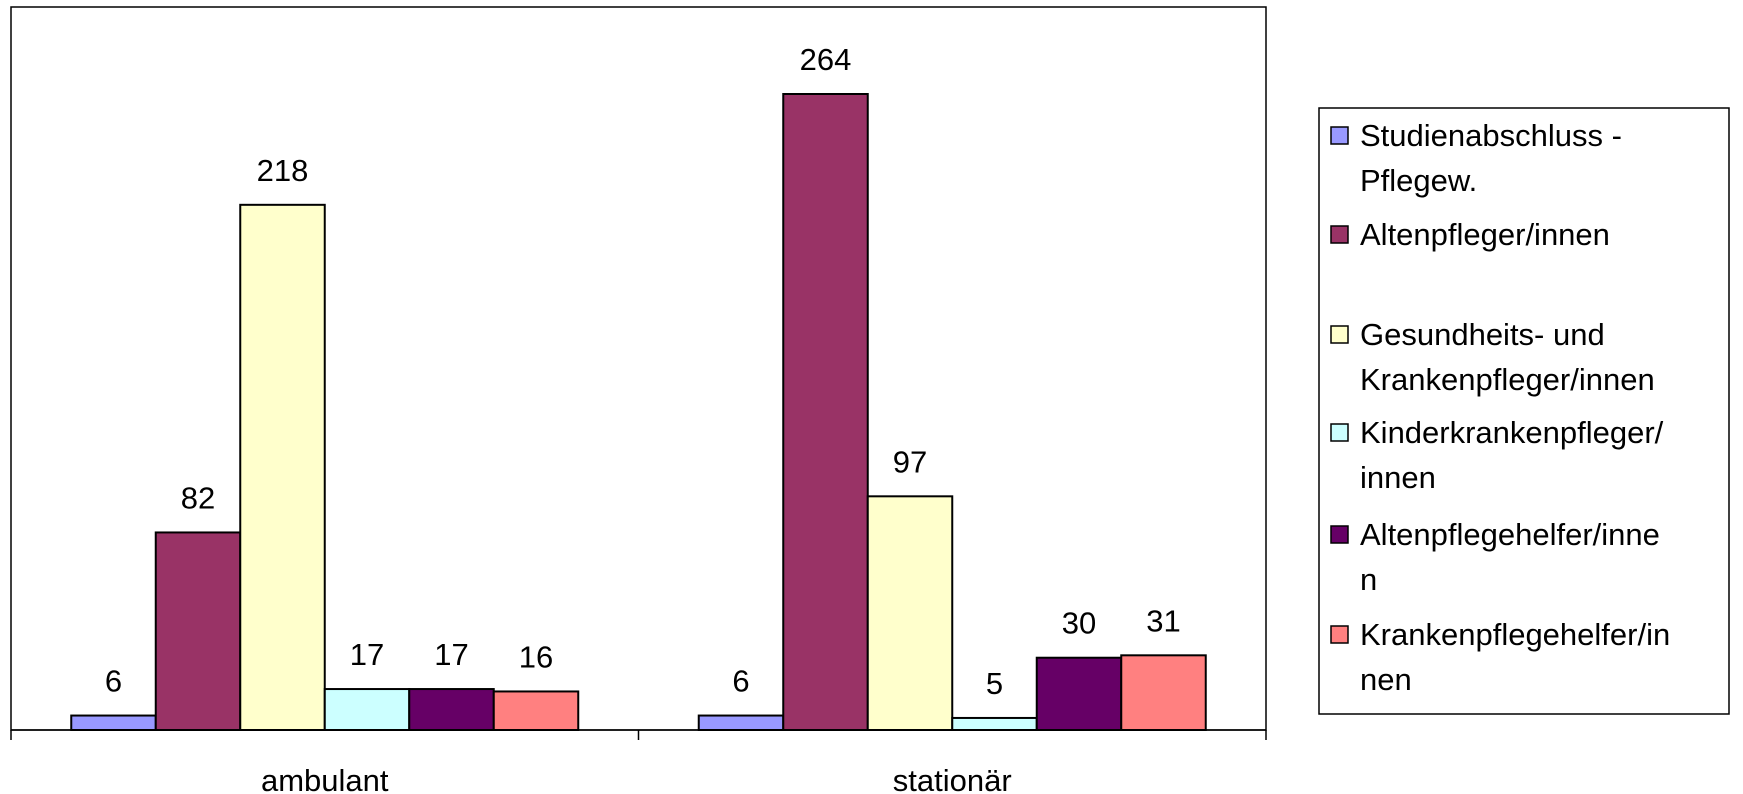  What do you see at coordinates (113, 723) in the screenshot?
I see `bar-1-ambulant` at bounding box center [113, 723].